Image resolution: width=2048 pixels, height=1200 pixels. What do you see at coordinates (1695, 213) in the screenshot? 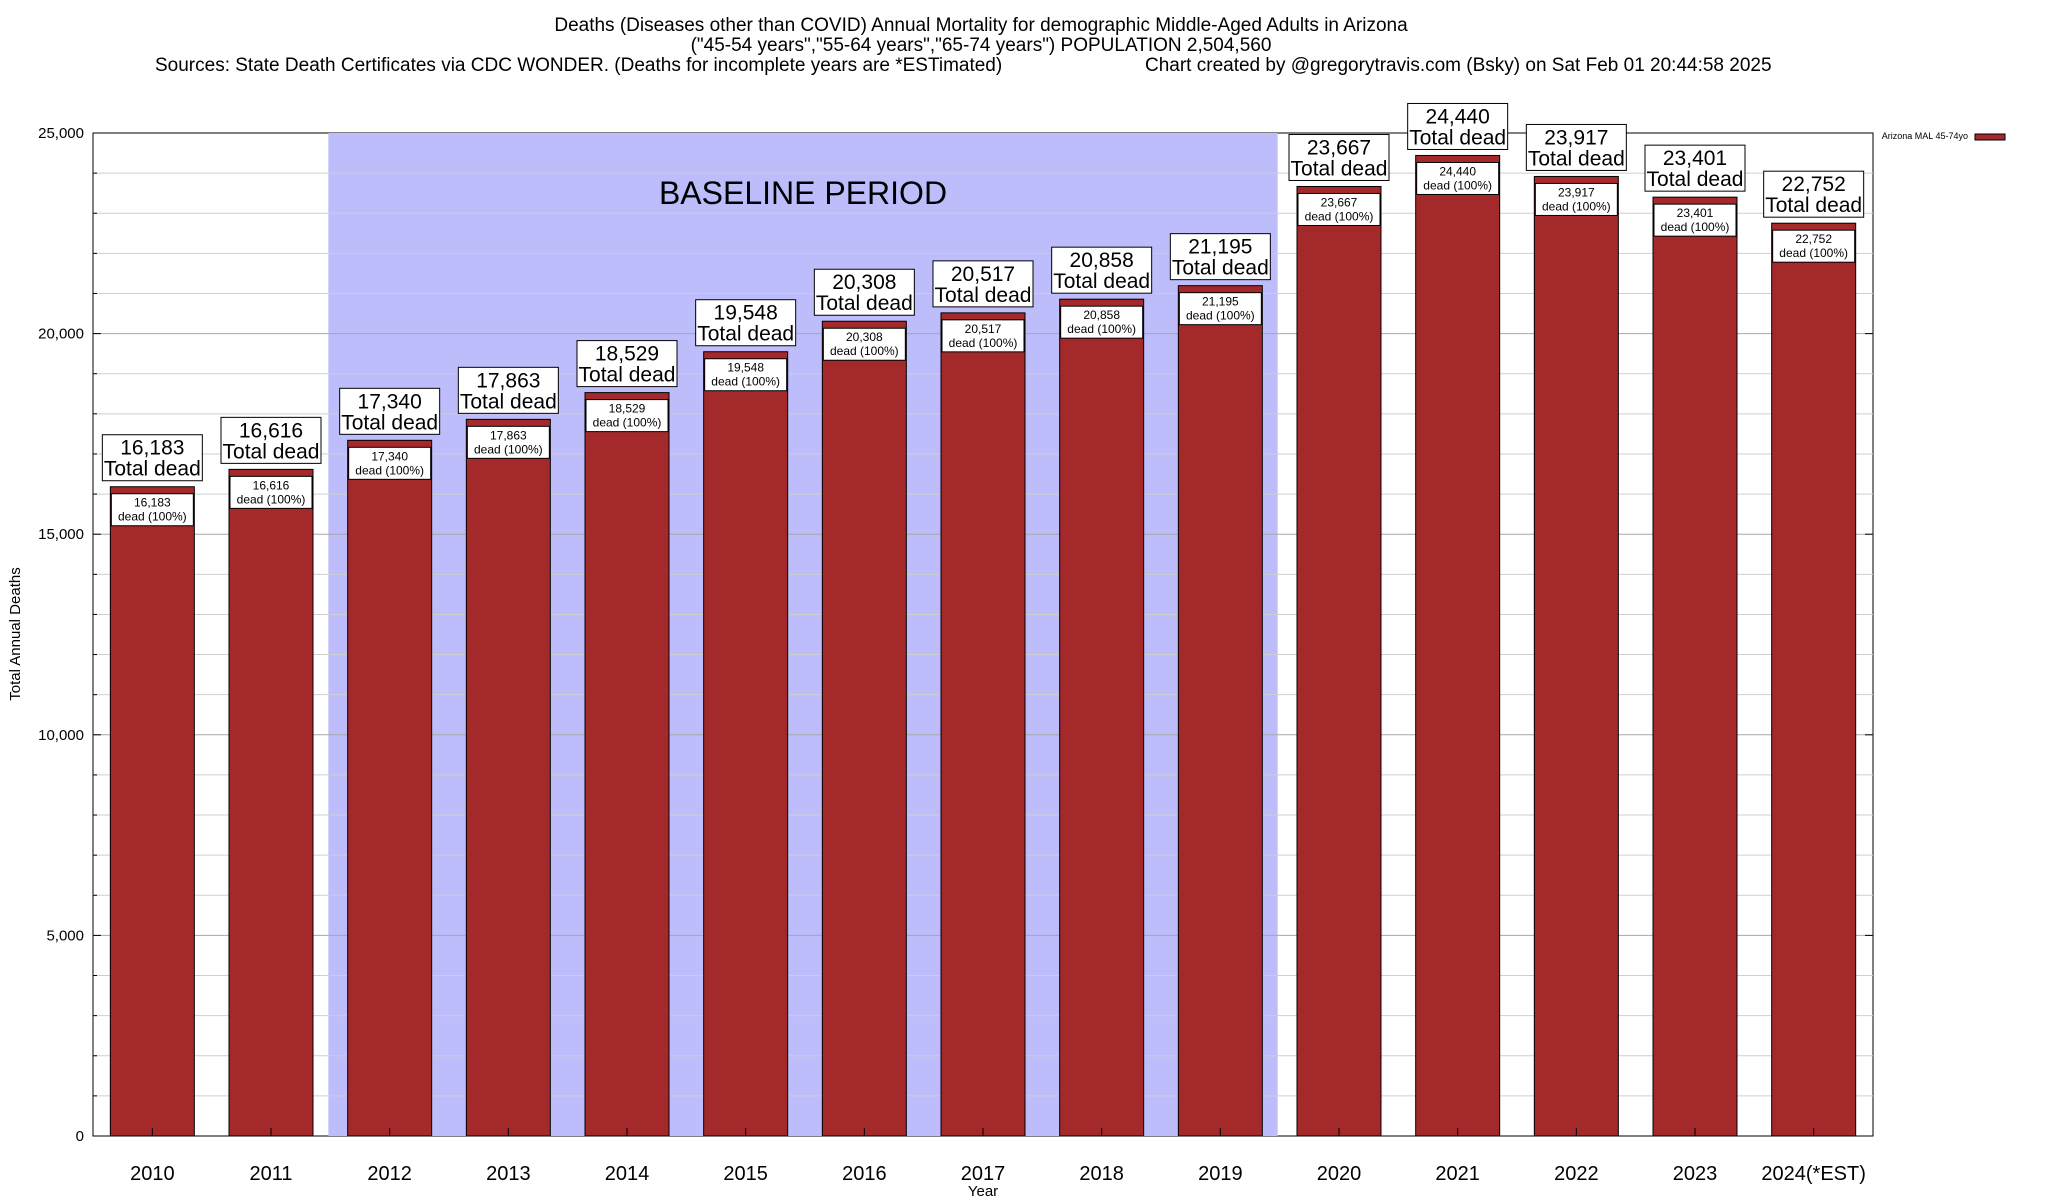
I see `segment-value-label: 23,401` at bounding box center [1695, 213].